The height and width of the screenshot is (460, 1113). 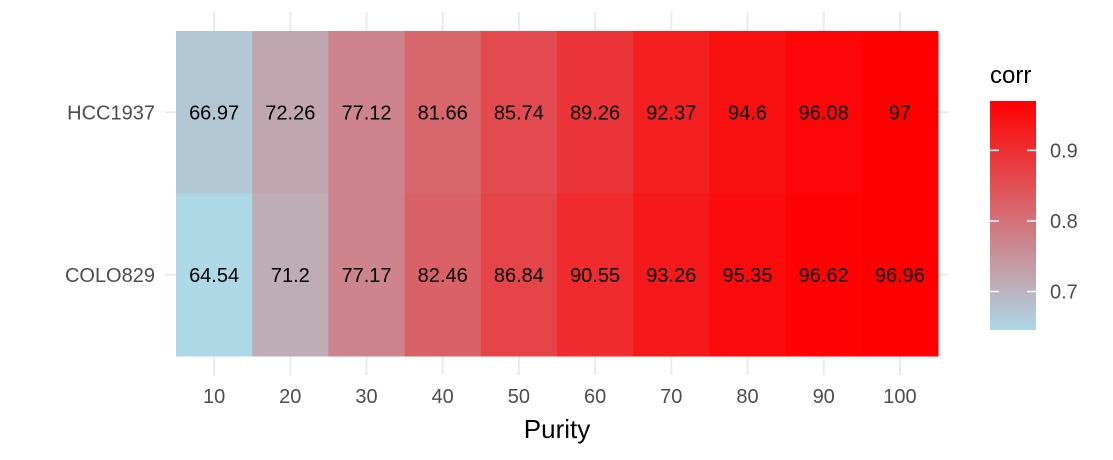 I want to click on cell-value-label: 96.96, so click(x=900, y=276).